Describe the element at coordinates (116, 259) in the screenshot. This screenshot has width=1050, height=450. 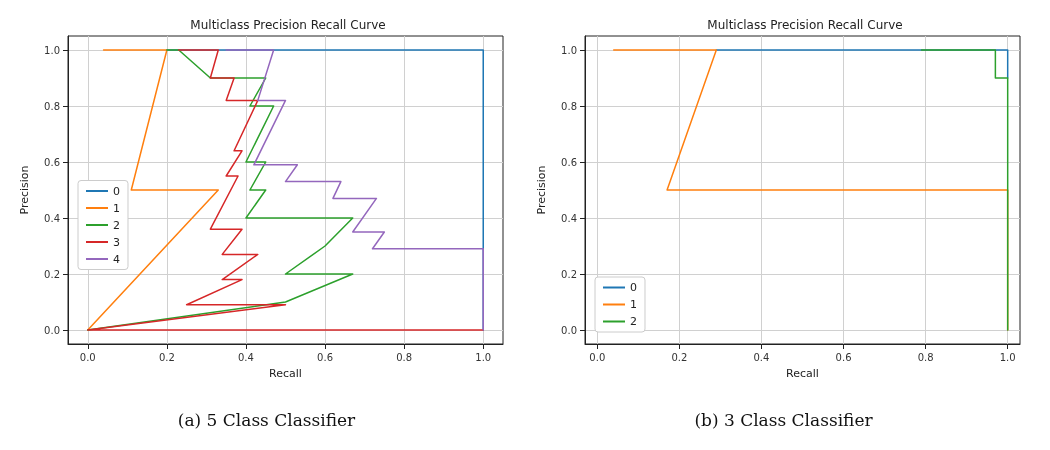
I see `legend-label: 4` at that location.